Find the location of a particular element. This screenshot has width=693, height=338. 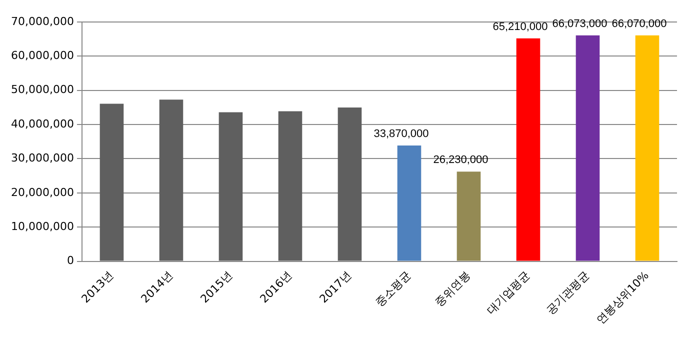

y-tick-label: 20,000,000 is located at coordinates (42, 192).